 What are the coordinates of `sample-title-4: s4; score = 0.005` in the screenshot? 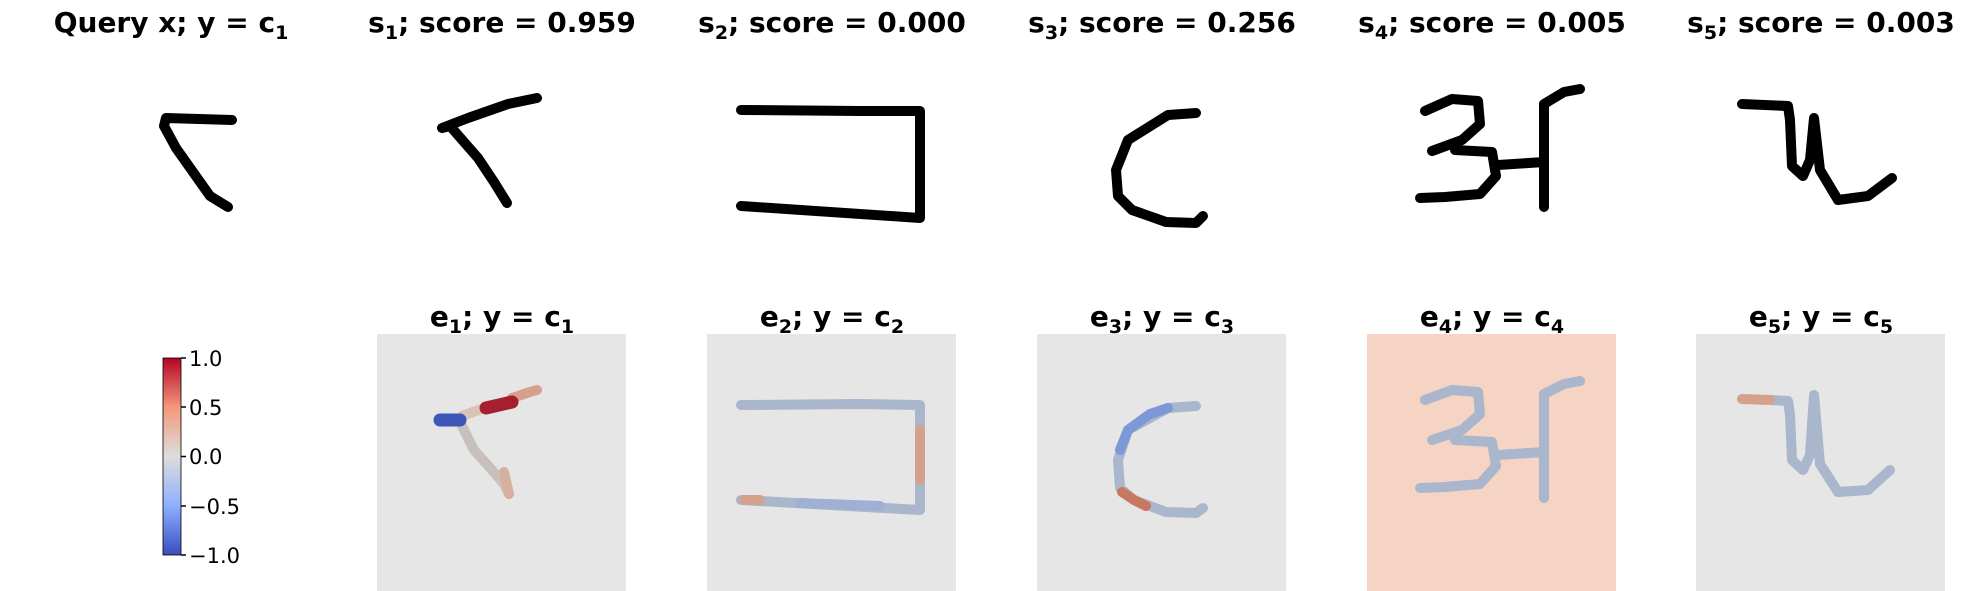 It's located at (1492, 25).